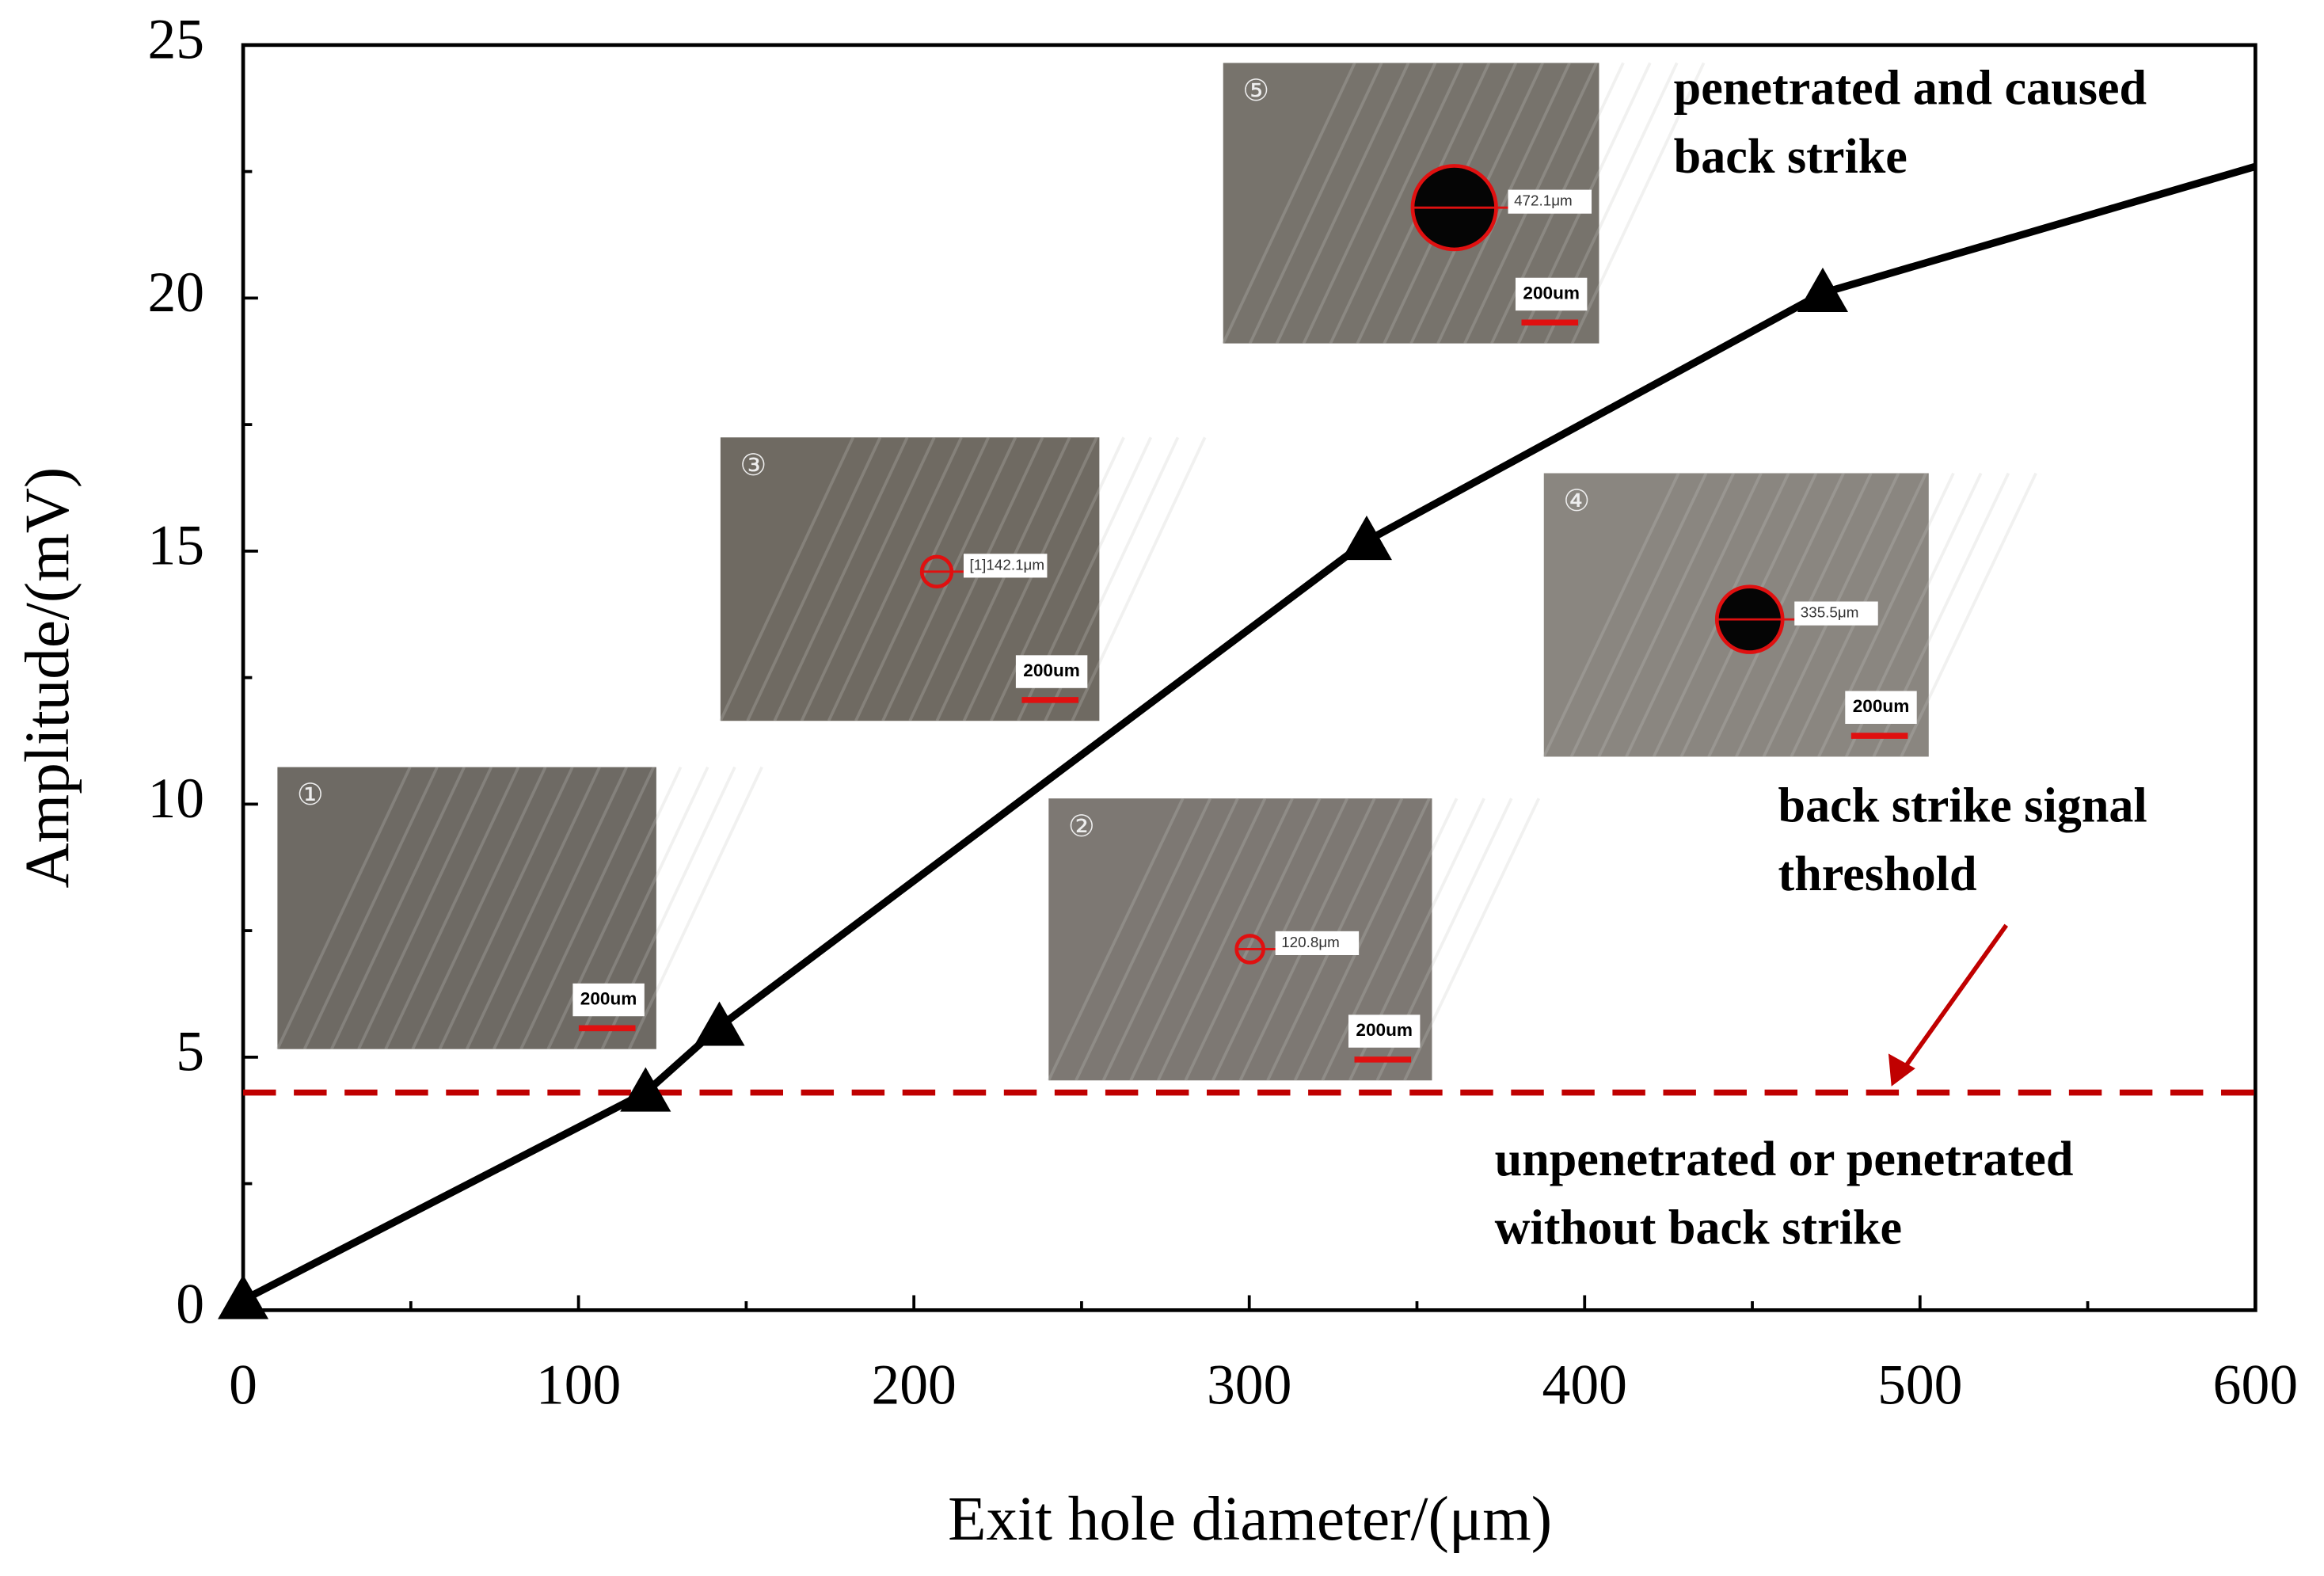 The height and width of the screenshot is (1576, 2324). What do you see at coordinates (176, 293) in the screenshot?
I see `y-tick-label: 20` at bounding box center [176, 293].